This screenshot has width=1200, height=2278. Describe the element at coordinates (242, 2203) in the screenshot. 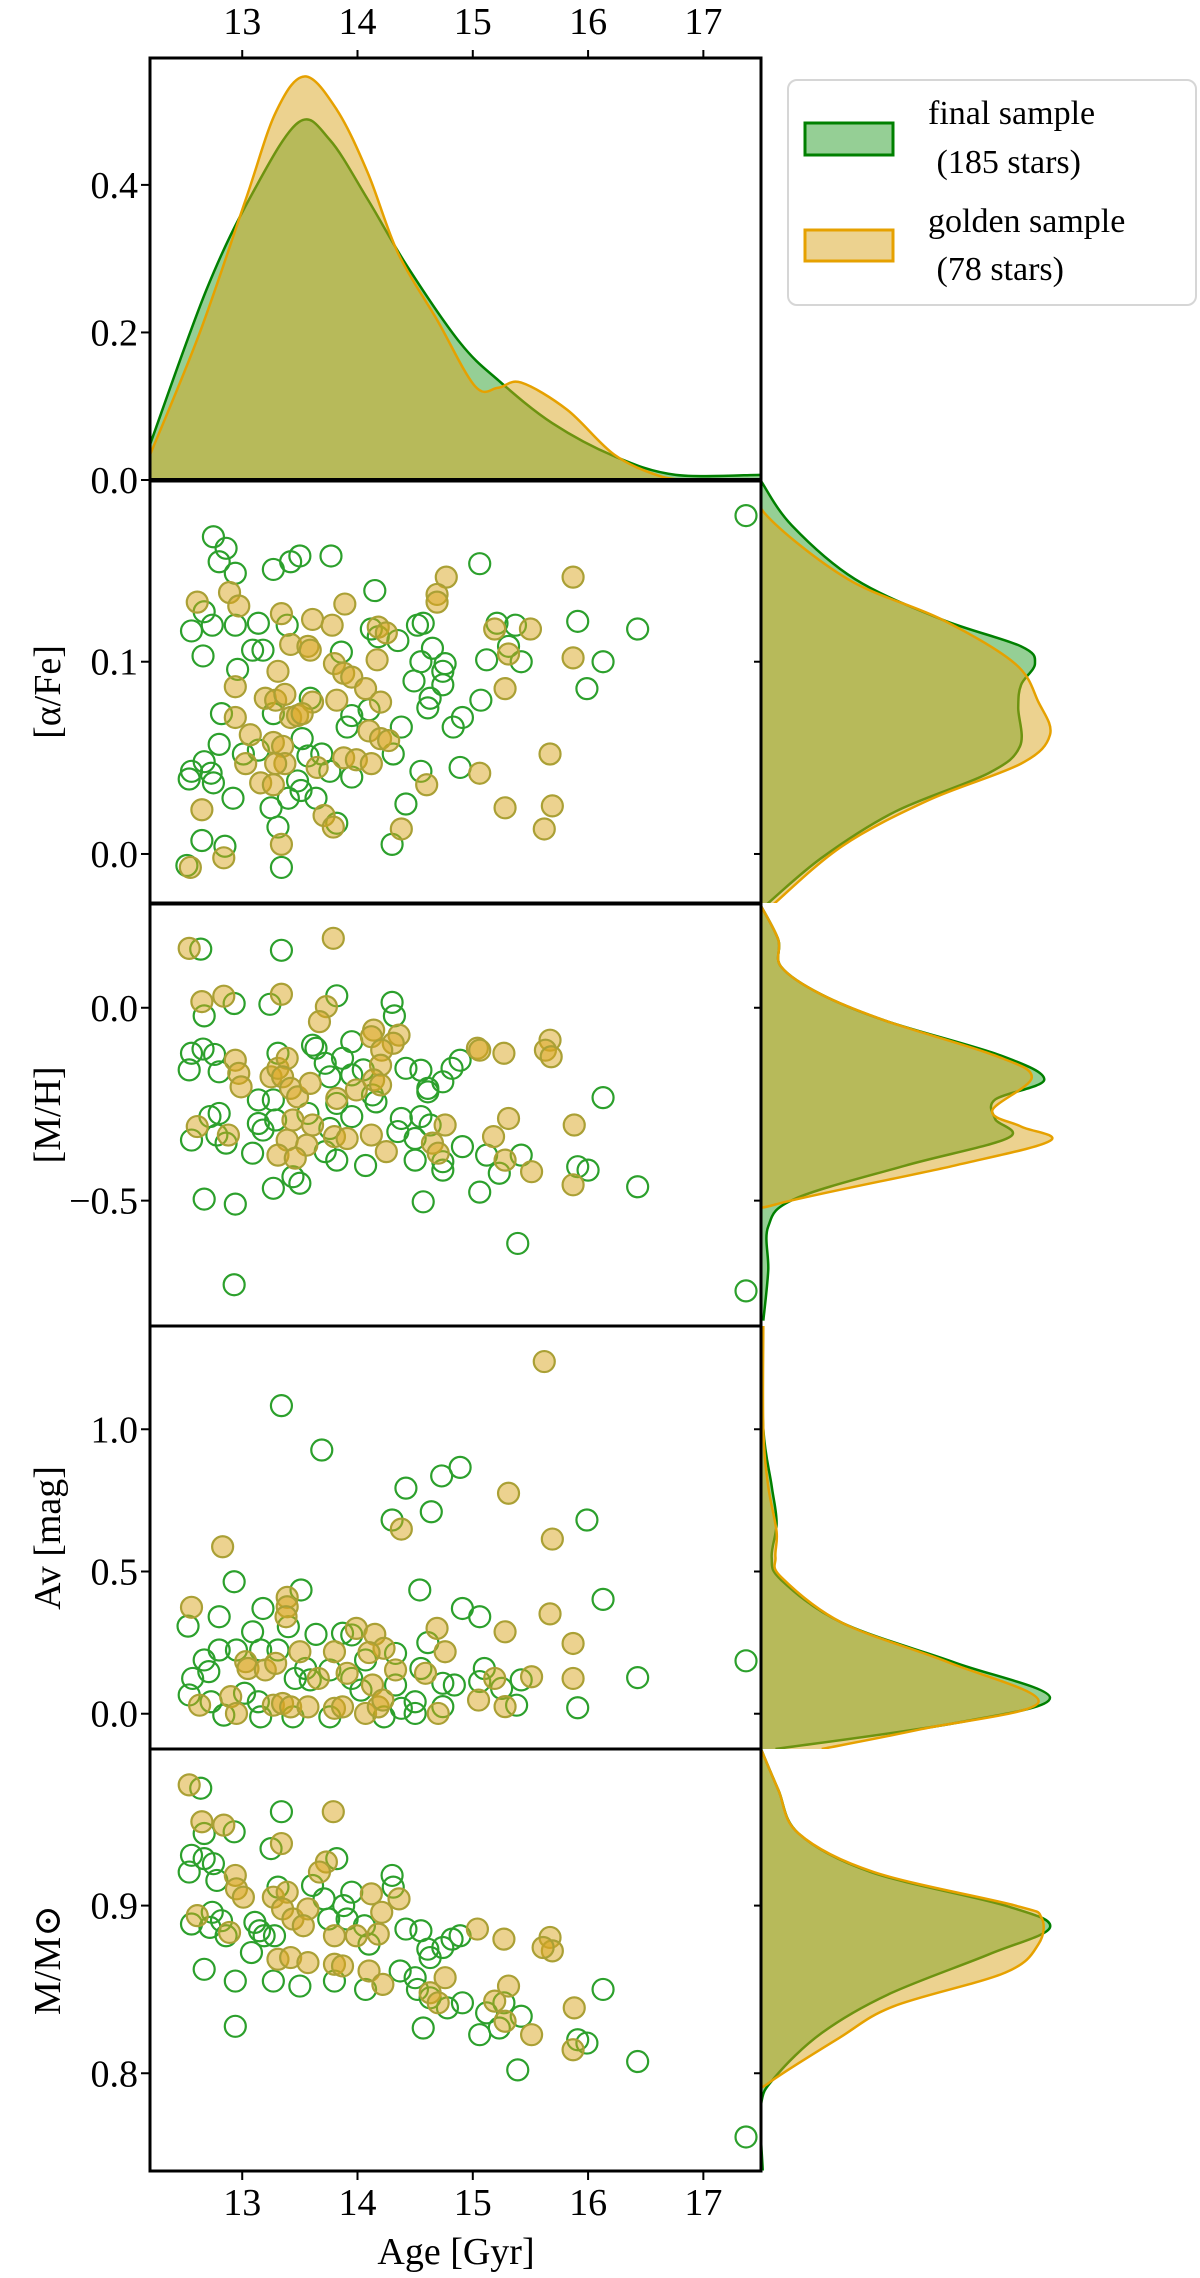

I see `x-tick-label-bottom: 13` at that location.